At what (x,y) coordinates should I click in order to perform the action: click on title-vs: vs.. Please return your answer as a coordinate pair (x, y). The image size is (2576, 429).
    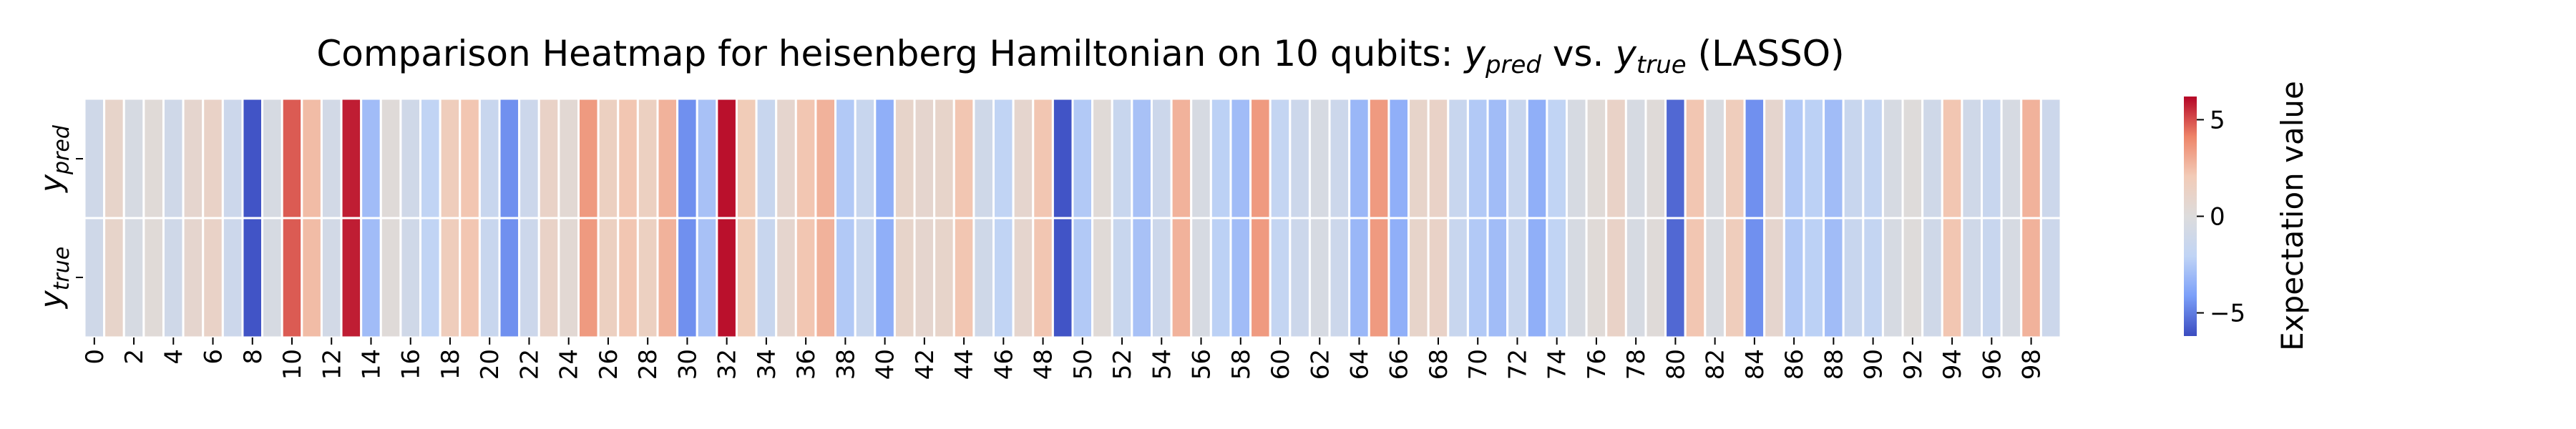
    Looking at the image, I should click on (1578, 53).